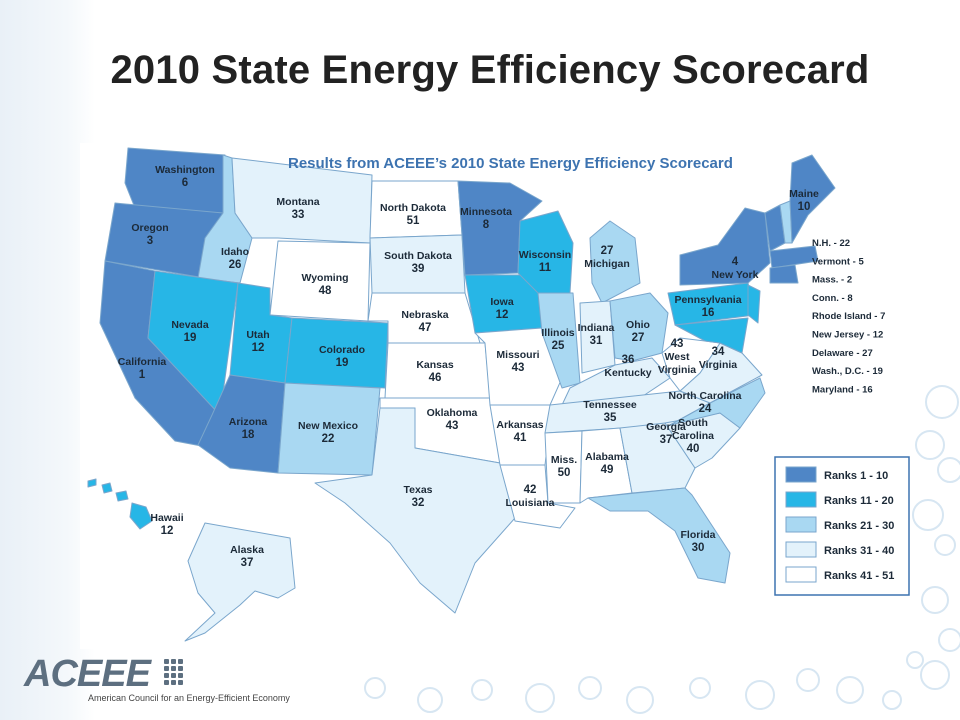 The width and height of the screenshot is (960, 720). What do you see at coordinates (248, 422) in the screenshot?
I see `state-name: Arizona` at bounding box center [248, 422].